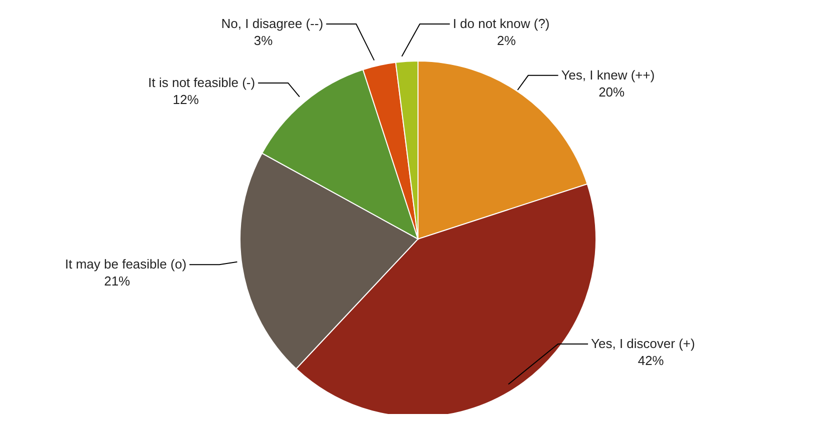 This screenshot has width=839, height=422. I want to click on slice-label: No, I disagree (--), so click(272, 23).